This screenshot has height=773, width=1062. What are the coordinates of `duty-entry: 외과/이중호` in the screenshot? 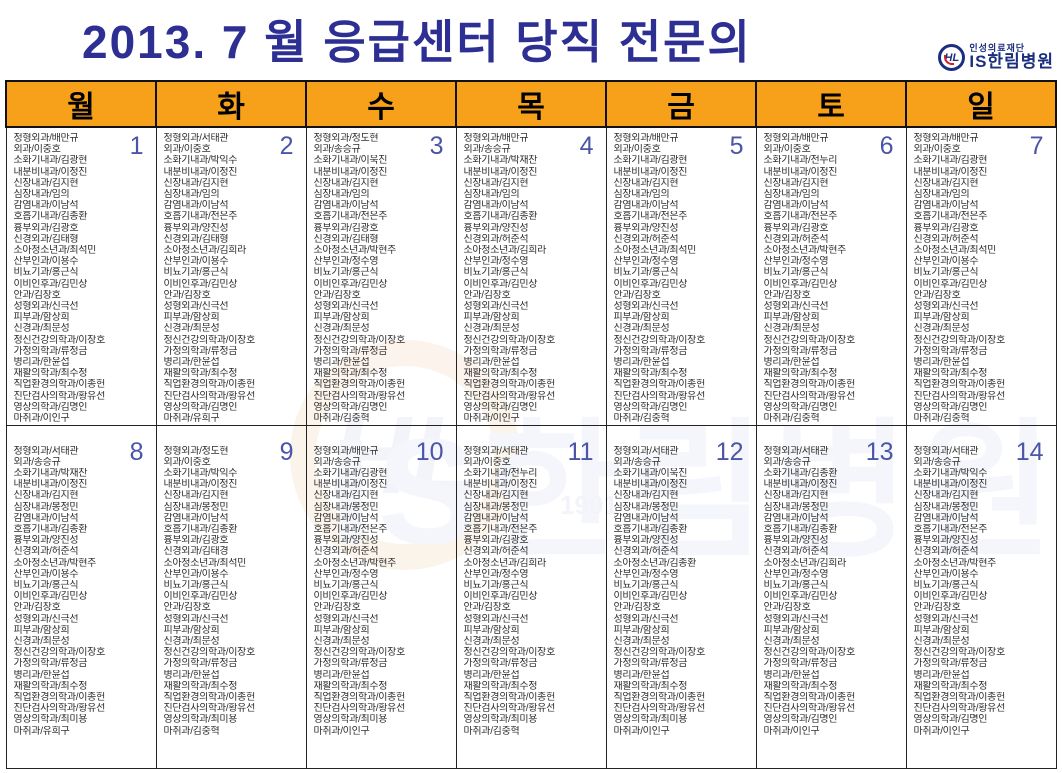 It's located at (937, 150).